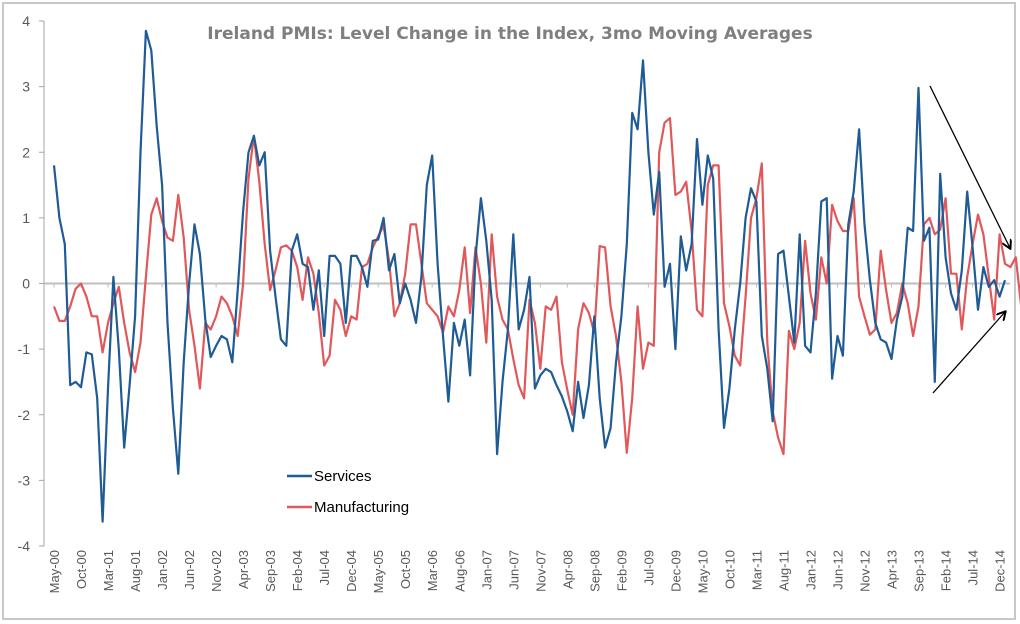  Describe the element at coordinates (405, 569) in the screenshot. I see `x-tick-label: Oct-05` at that location.